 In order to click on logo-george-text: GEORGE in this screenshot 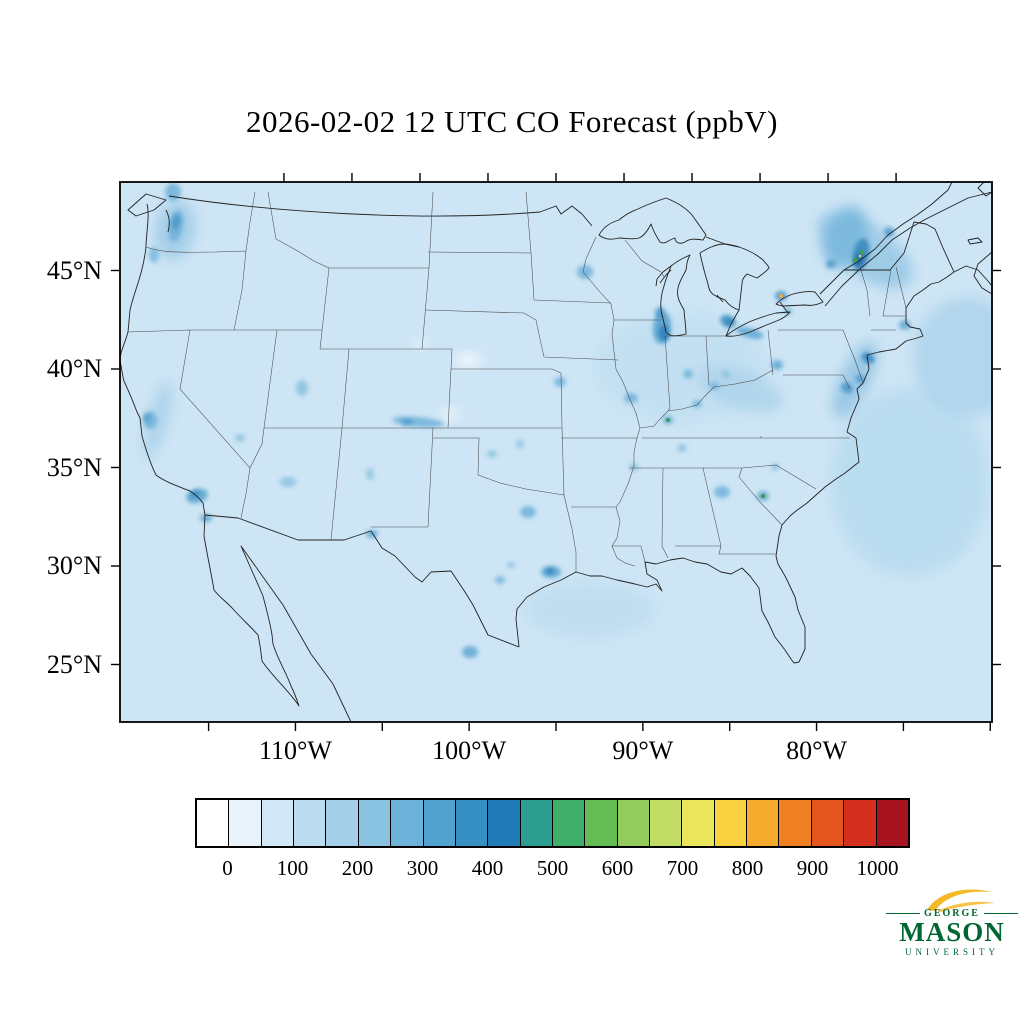, I will do `click(952, 913)`.